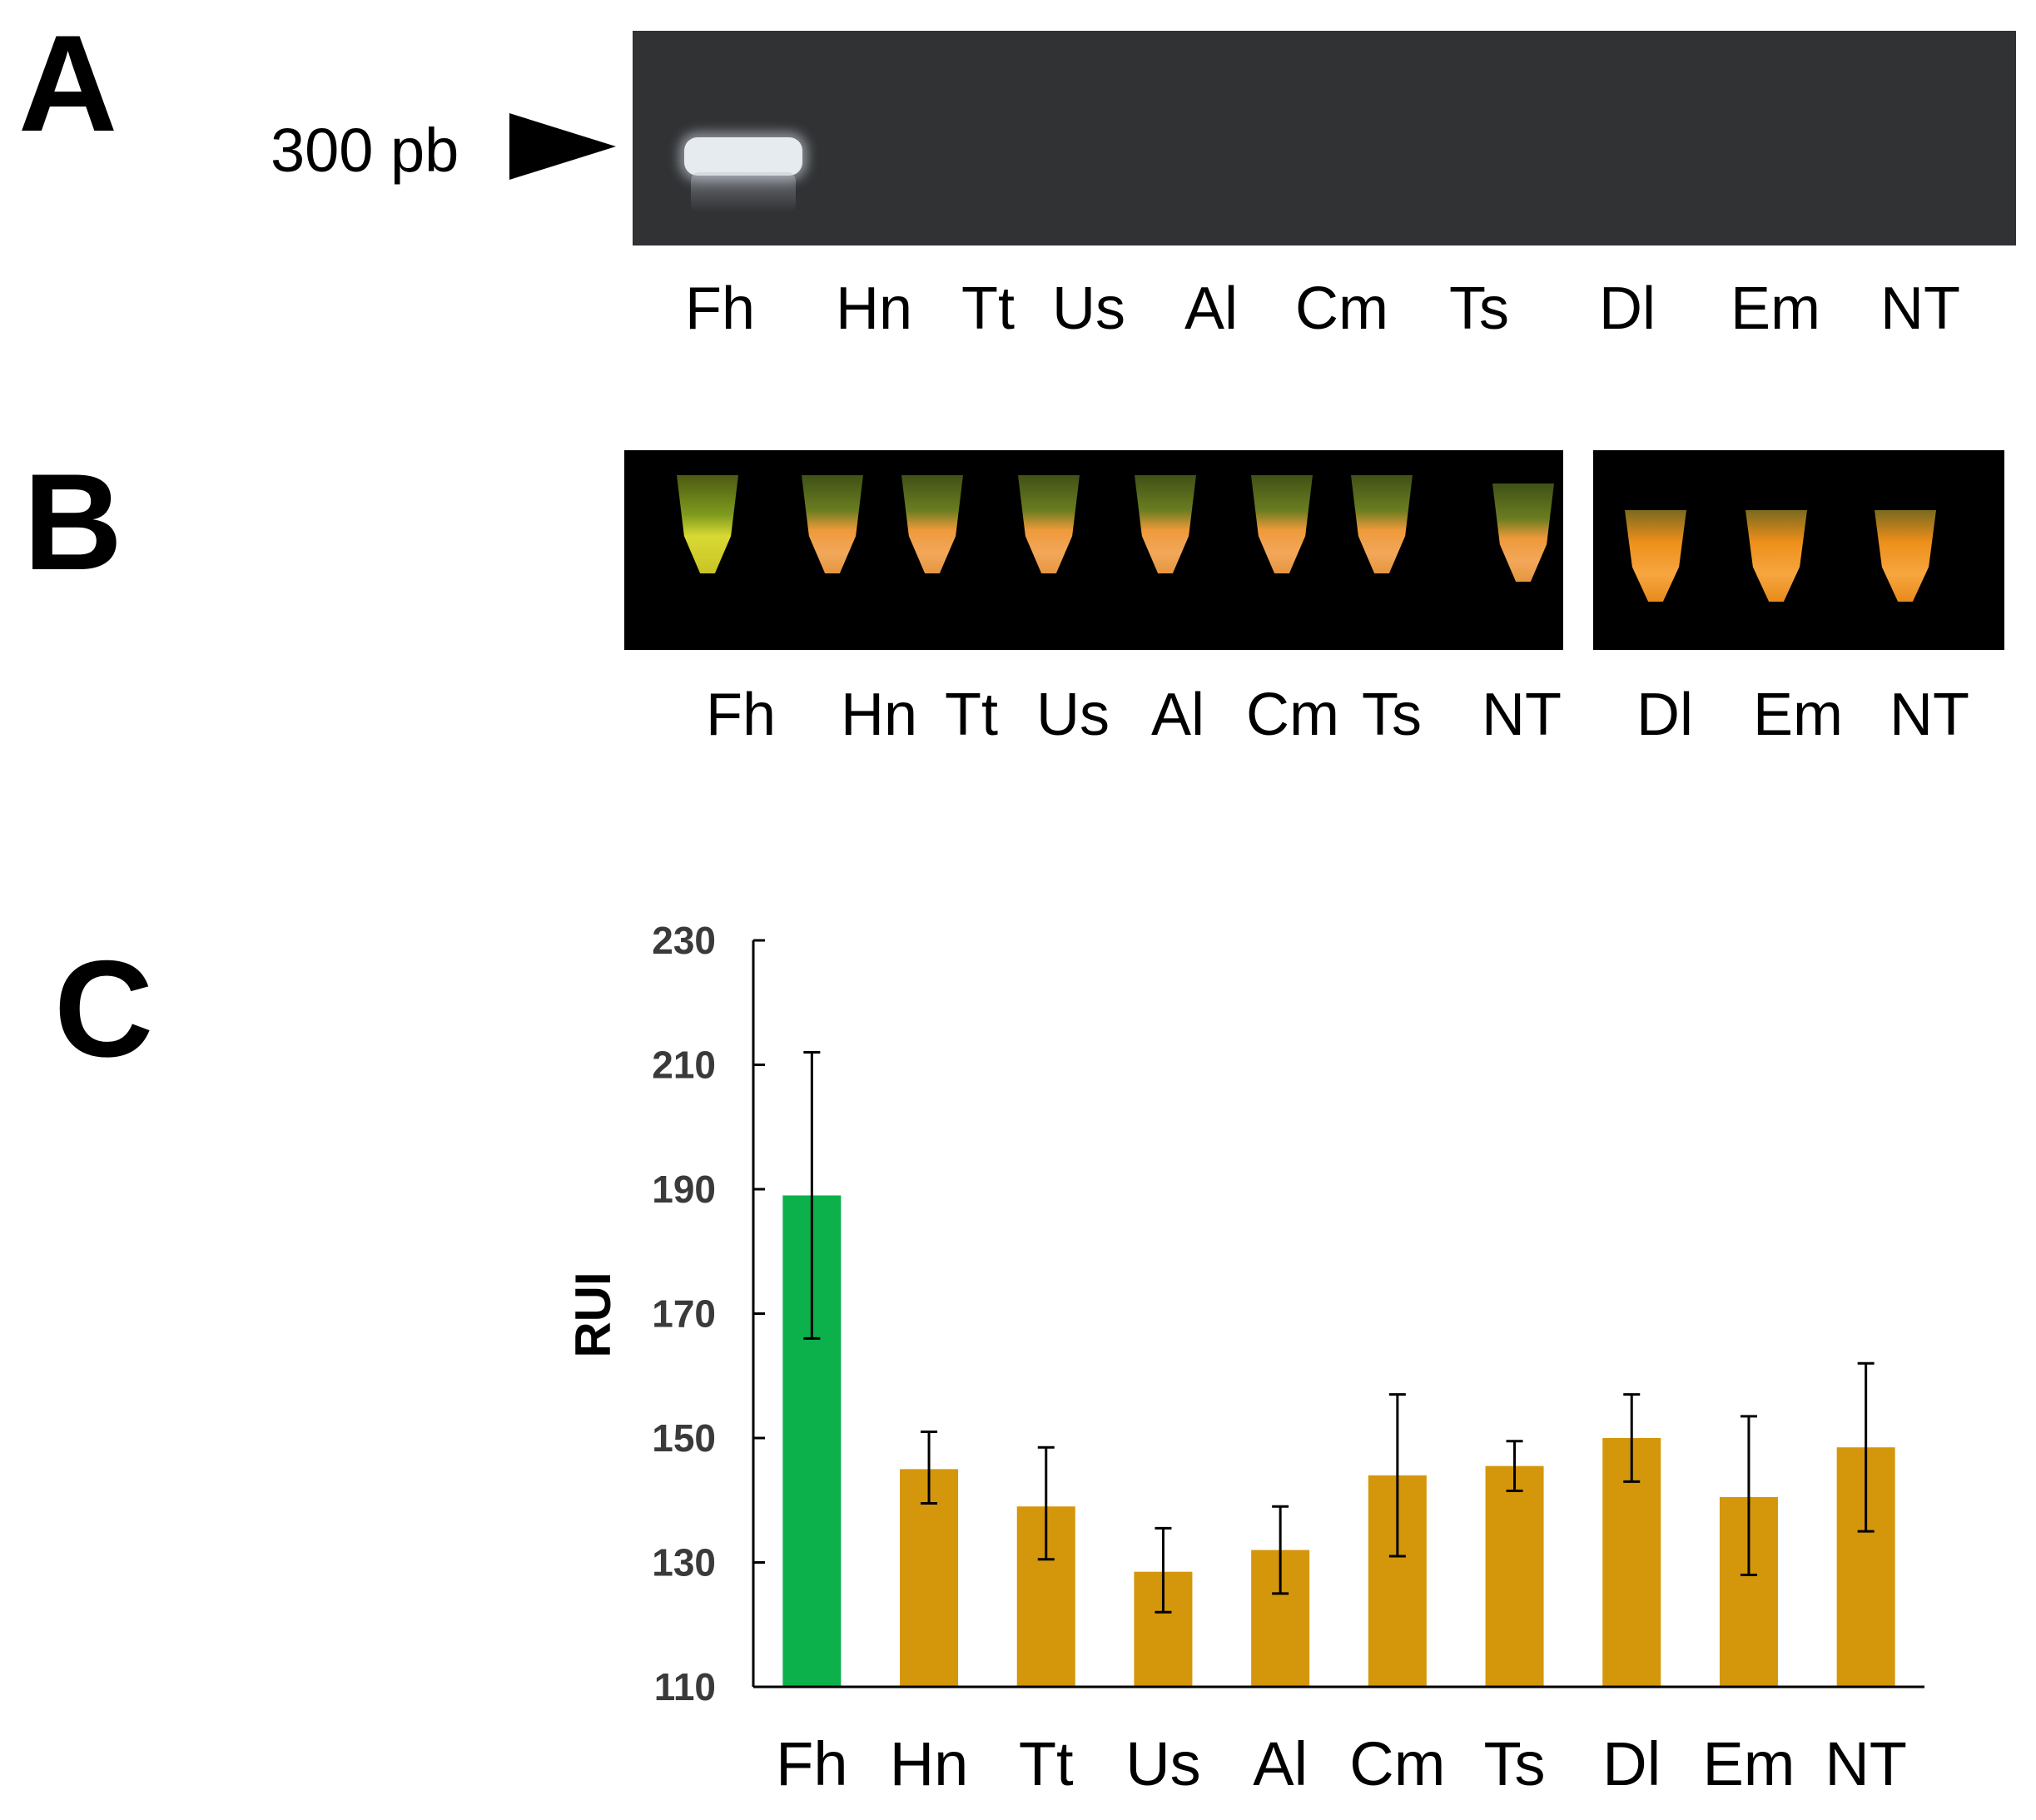 This screenshot has height=1820, width=2036. What do you see at coordinates (972, 715) in the screenshot?
I see `tube-label: Tt` at bounding box center [972, 715].